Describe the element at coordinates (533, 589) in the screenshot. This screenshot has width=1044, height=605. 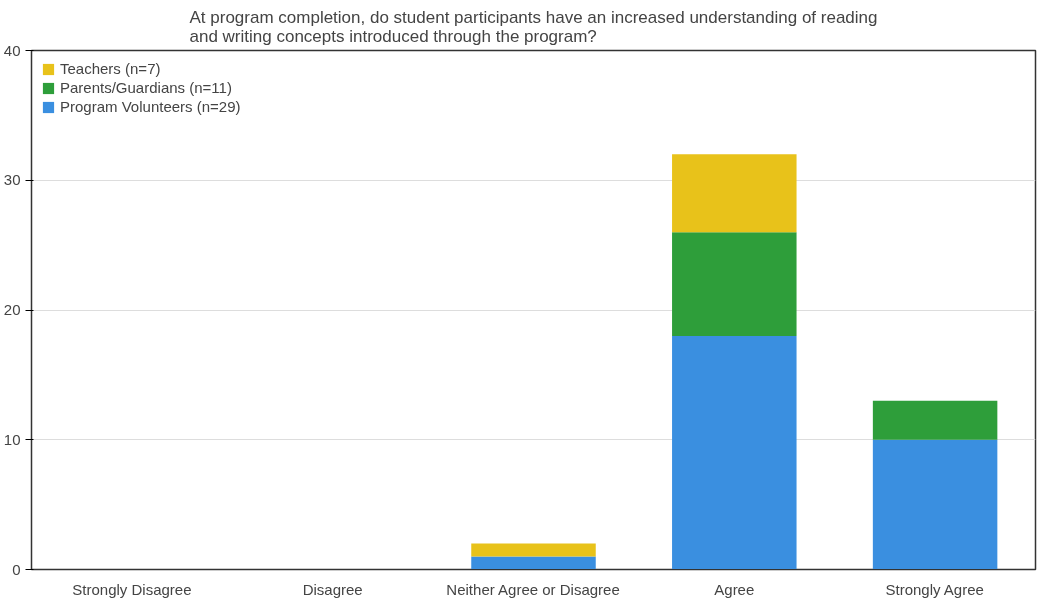
I see `x-tick-label: Neither Agree or Disagree` at that location.